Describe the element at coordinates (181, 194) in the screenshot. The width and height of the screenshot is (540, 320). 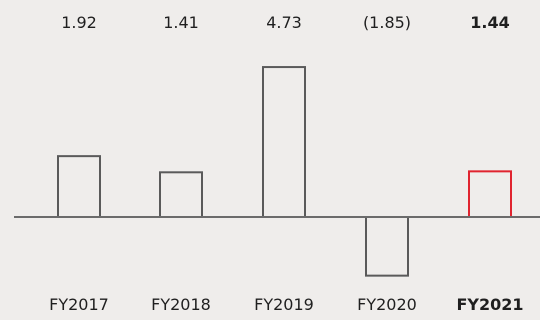
I see `bar-fy2018` at that location.